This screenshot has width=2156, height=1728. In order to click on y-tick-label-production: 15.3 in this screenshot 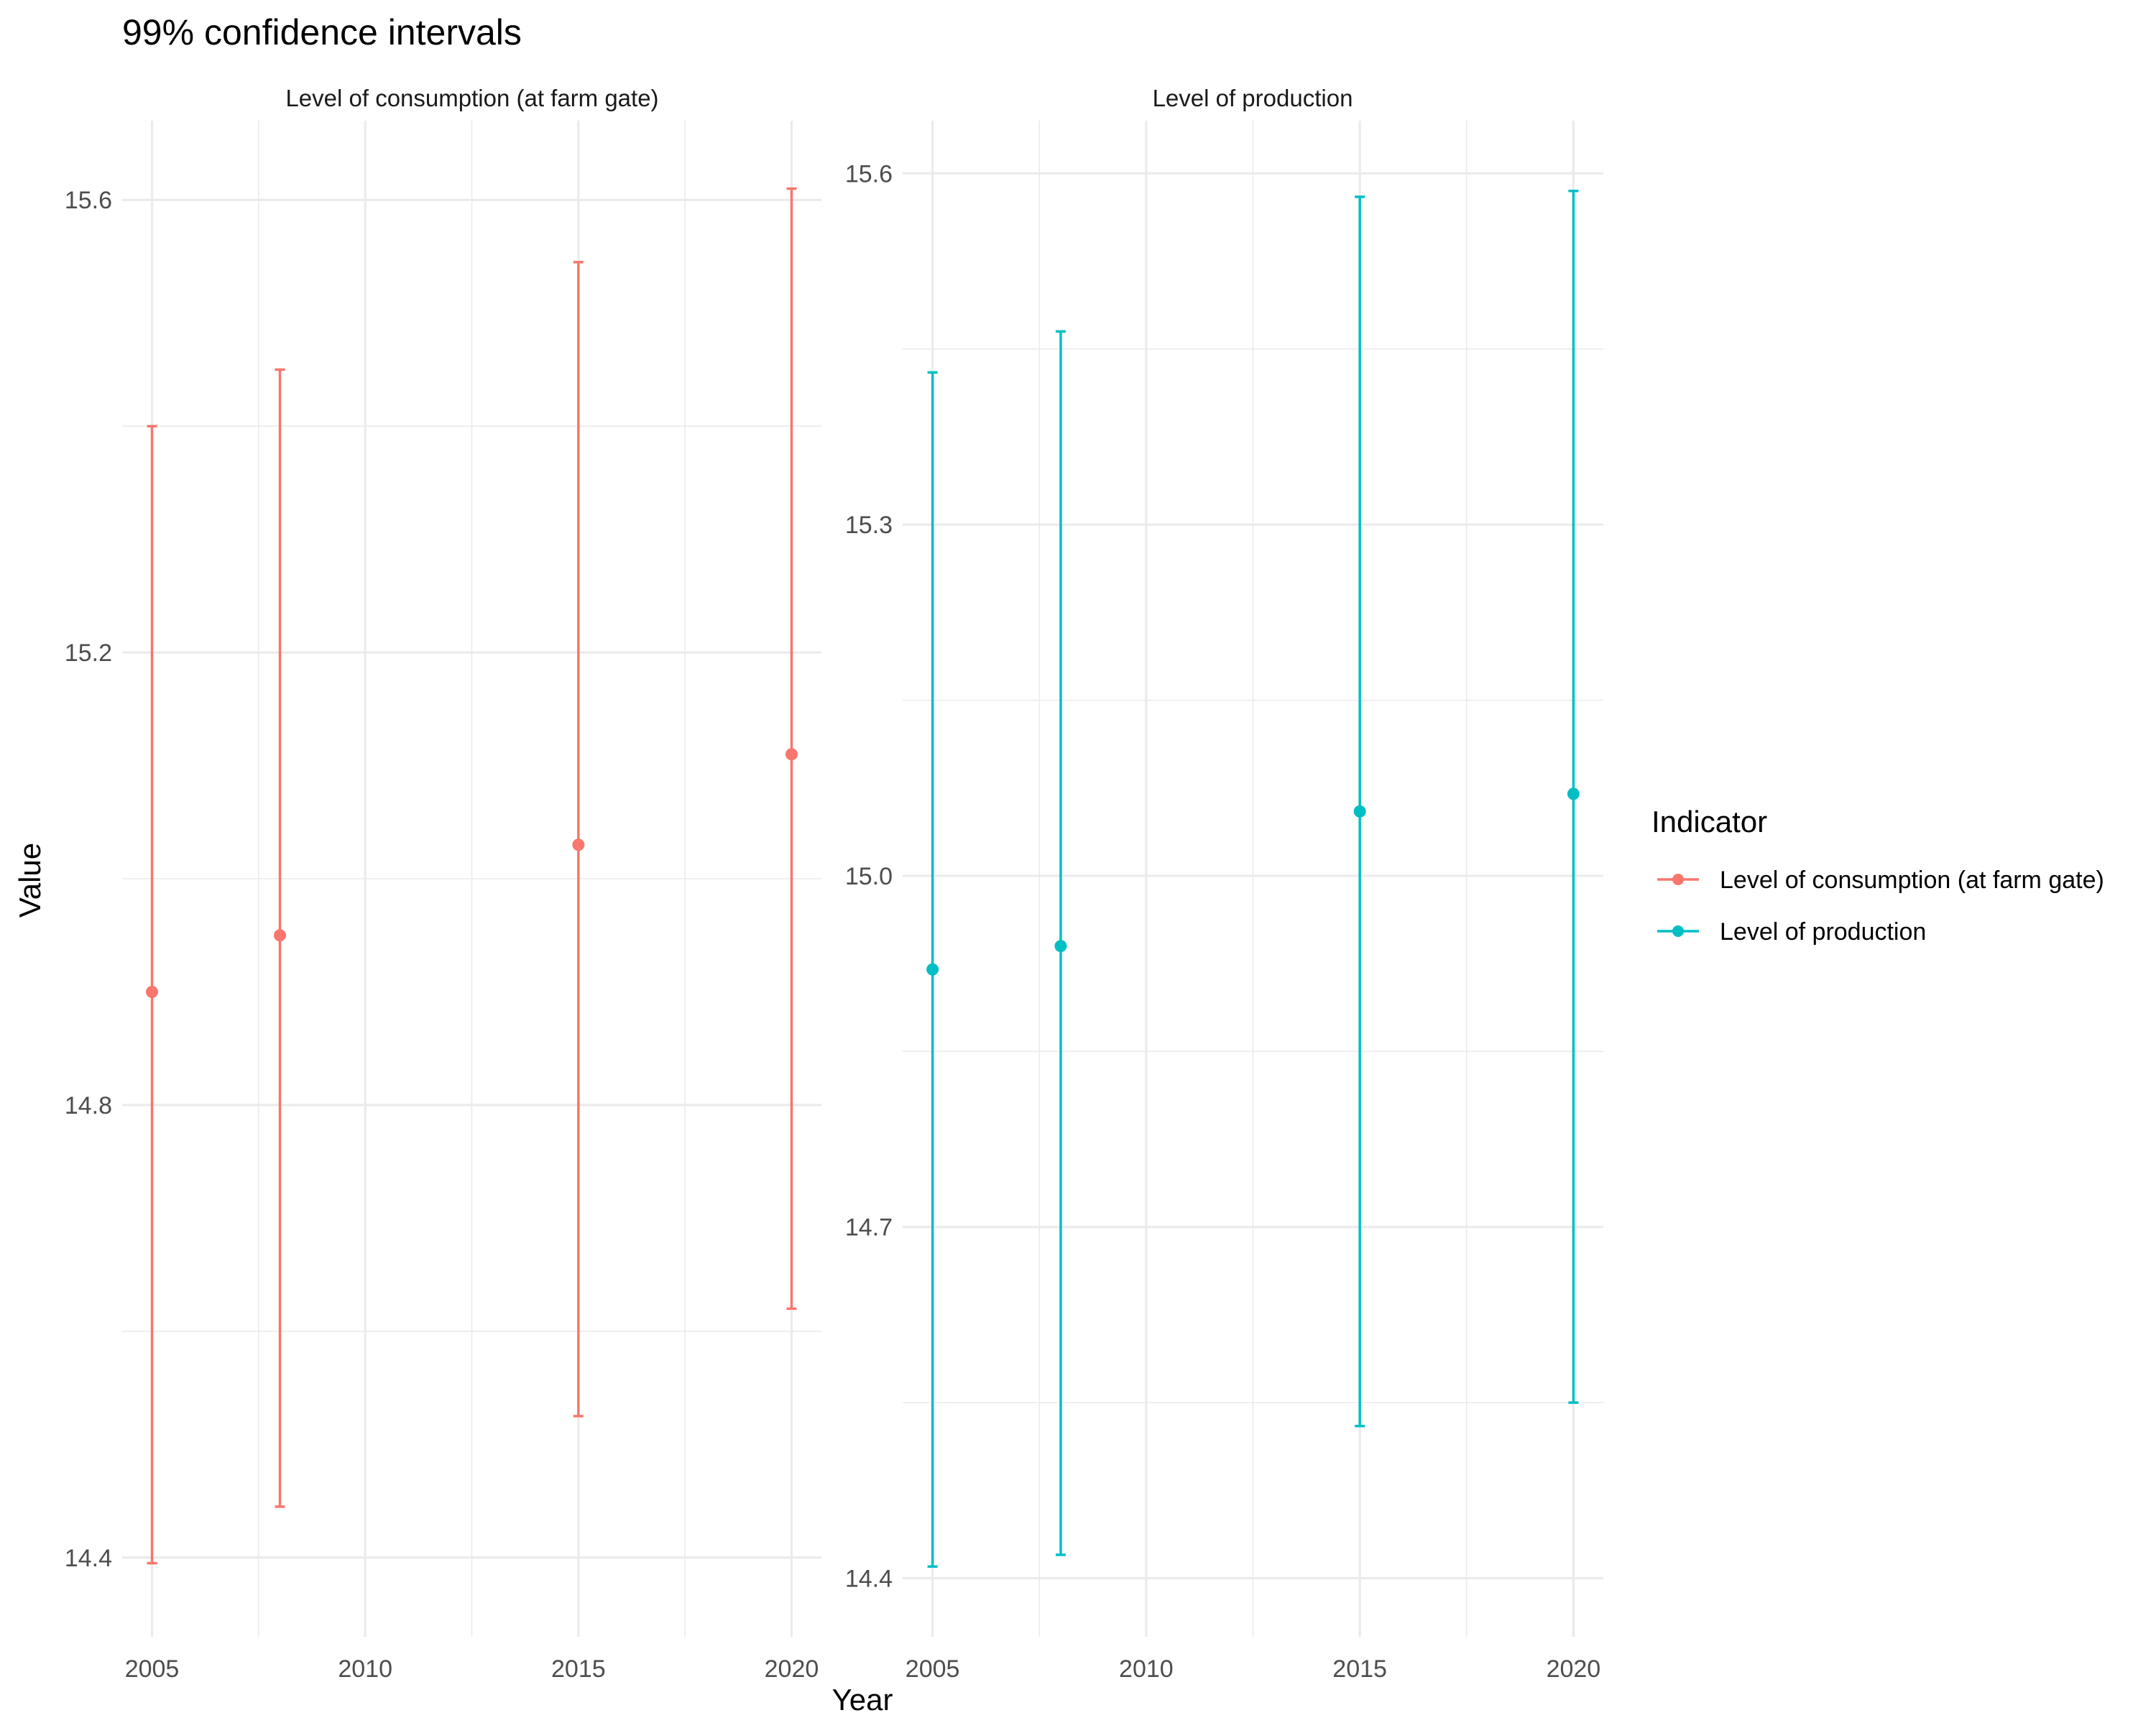, I will do `click(869, 525)`.